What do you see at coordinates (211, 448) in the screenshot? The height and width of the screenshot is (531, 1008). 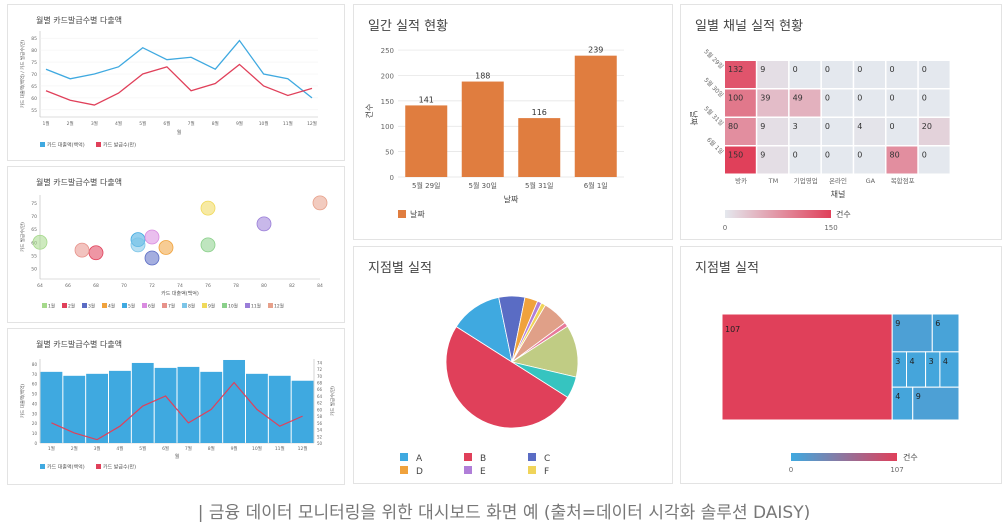 I see `x-tick-label: 8월` at bounding box center [211, 448].